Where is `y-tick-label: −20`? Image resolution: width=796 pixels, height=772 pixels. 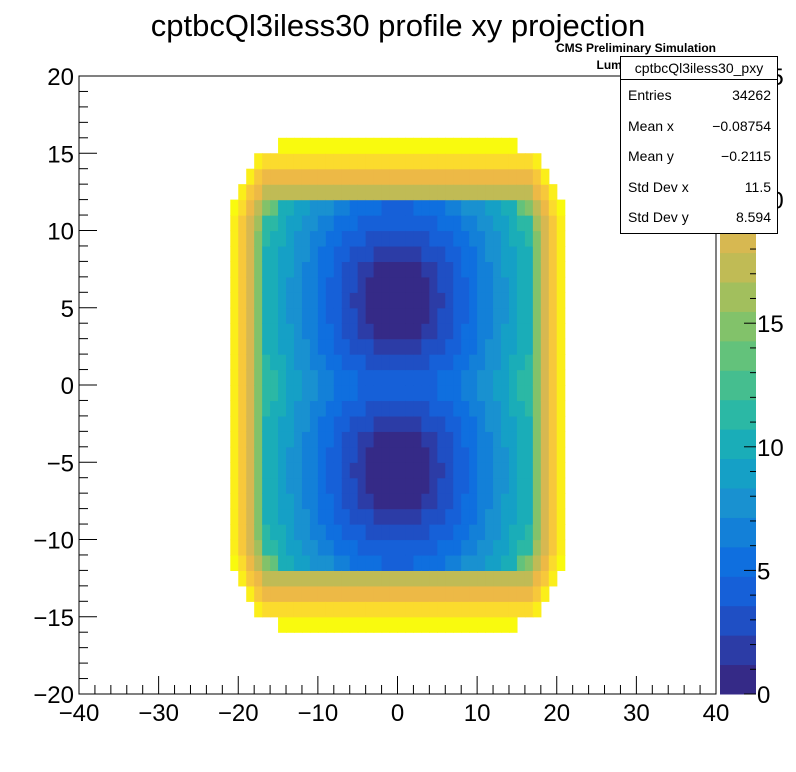
y-tick-label: −20 is located at coordinates (53, 695).